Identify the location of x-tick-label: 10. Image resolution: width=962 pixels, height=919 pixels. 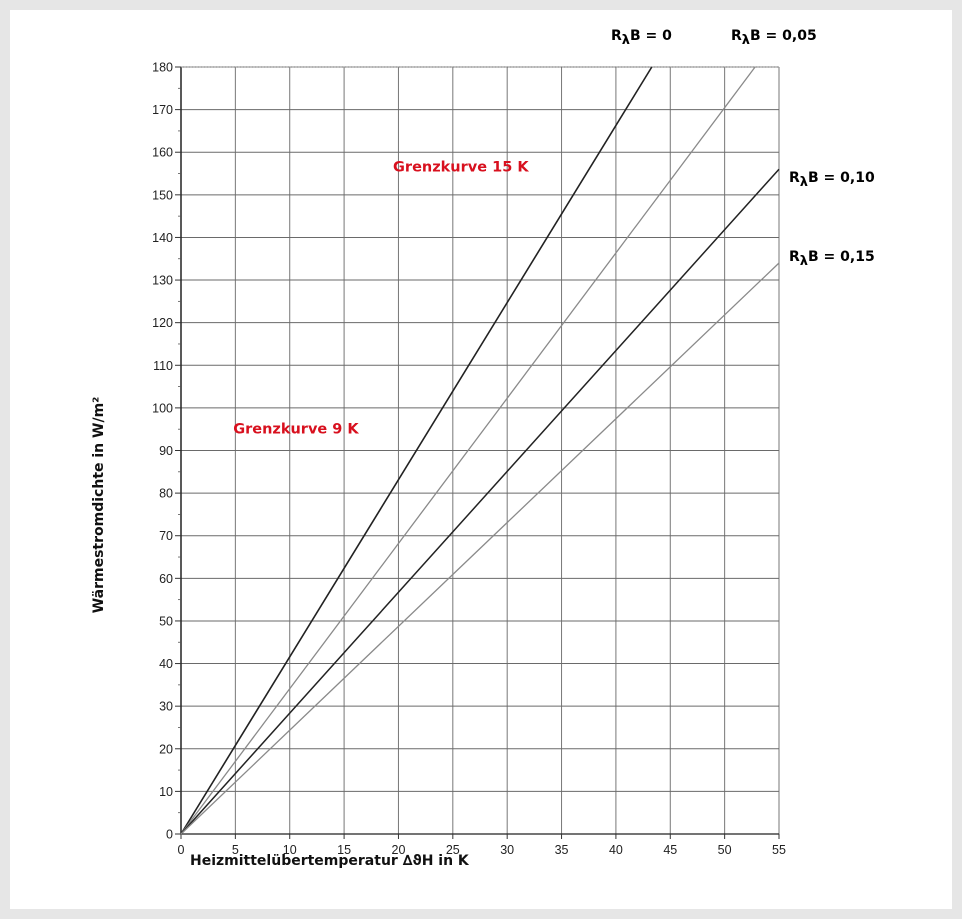
(290, 850).